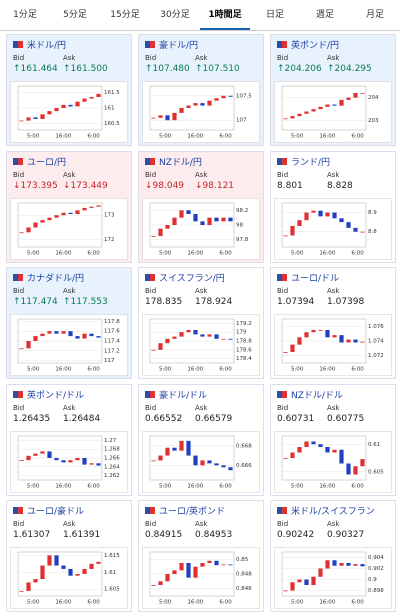  Describe the element at coordinates (340, 185) in the screenshot. I see `ask-value: 8.828` at that location.